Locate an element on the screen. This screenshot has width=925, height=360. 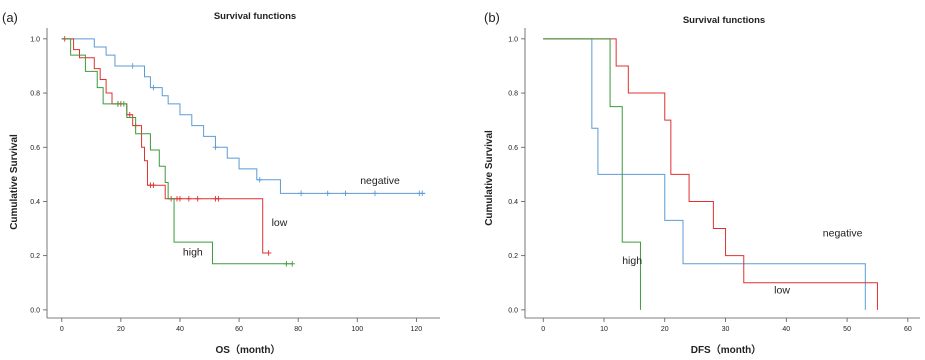
panel-b-xlabel: DFS（month） is located at coordinates (726, 349).